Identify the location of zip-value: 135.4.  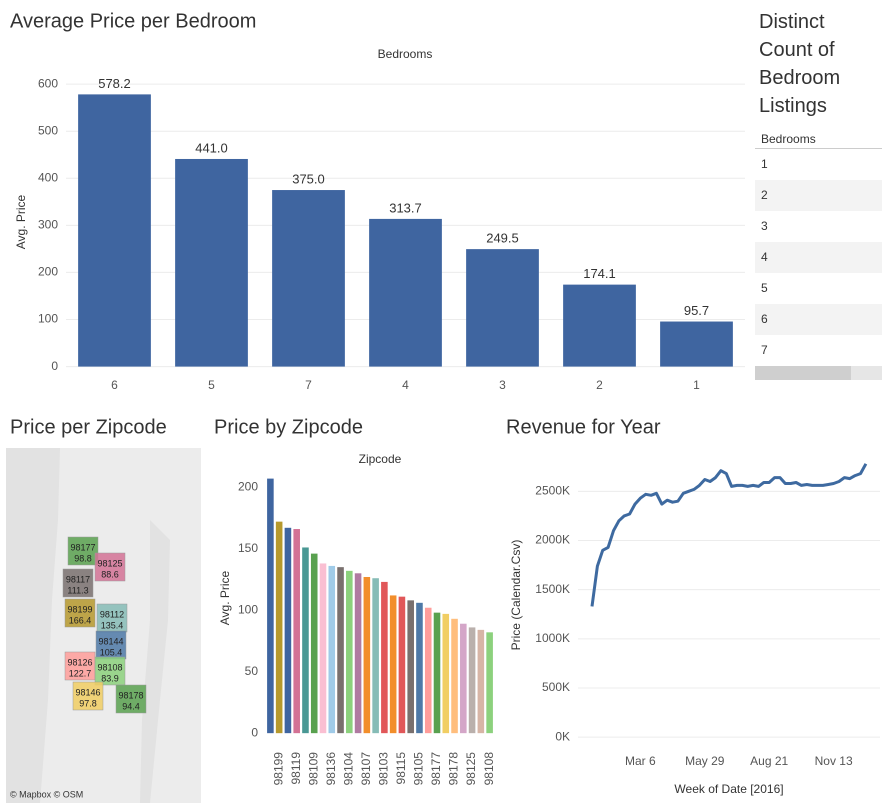
(112, 625).